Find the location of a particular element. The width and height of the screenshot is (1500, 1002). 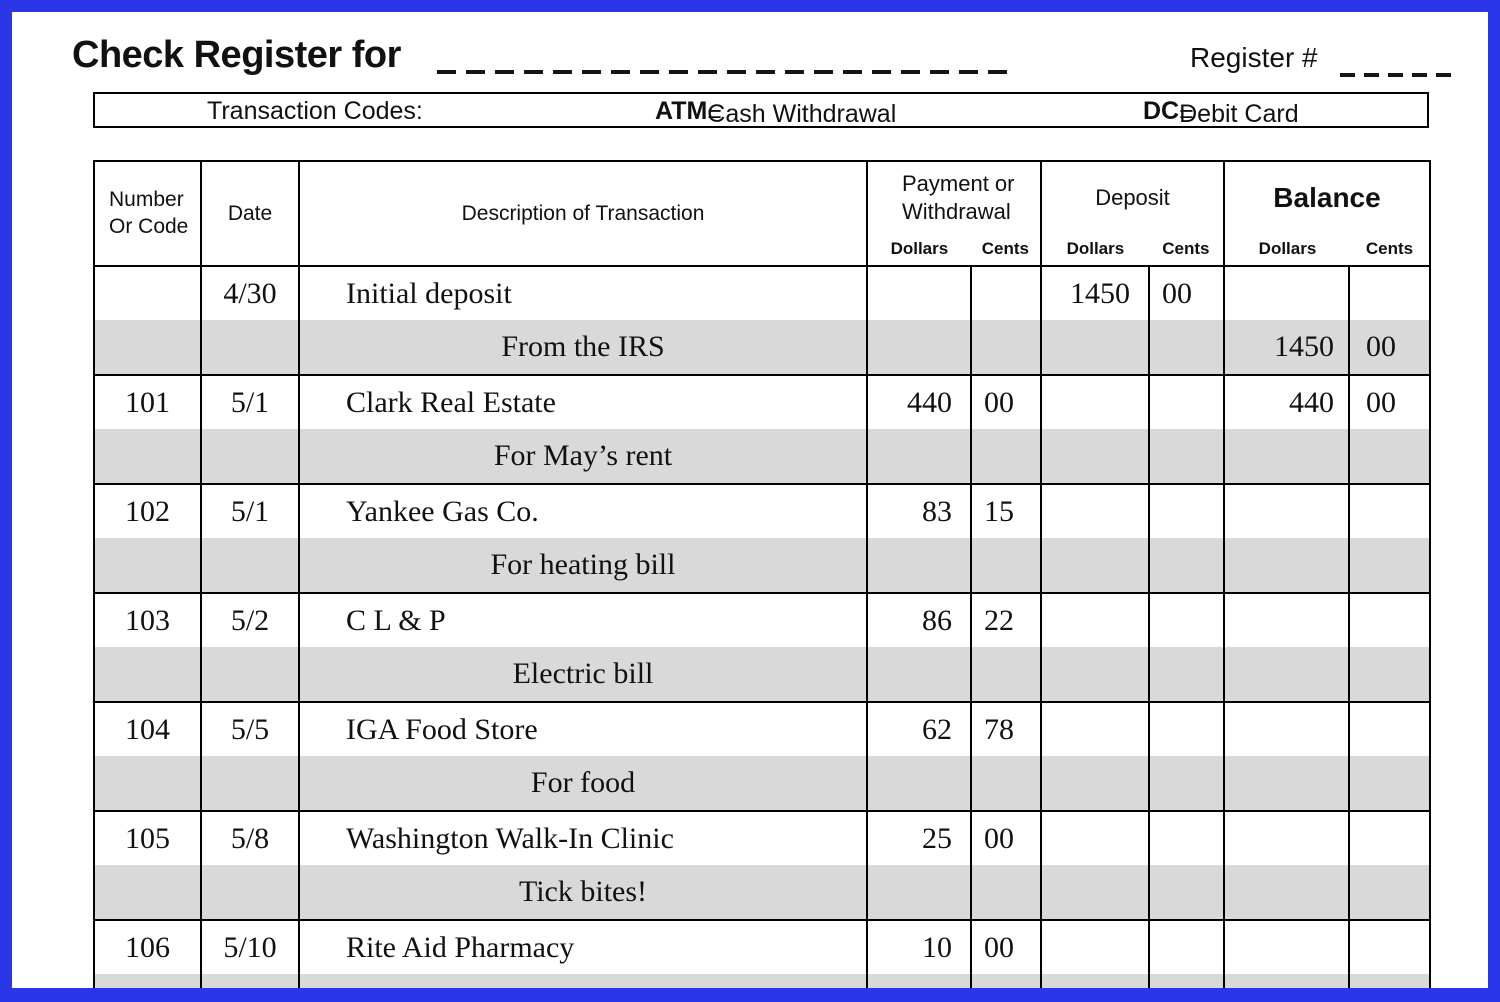

header-balance-cents: Cents is located at coordinates (1389, 248).